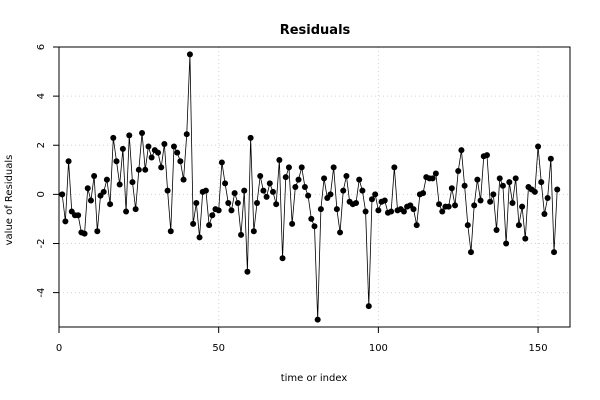 This screenshot has width=600, height=400. What do you see at coordinates (47, 171) in the screenshot?
I see `y-axis: -4 -2 0 2 4 6` at bounding box center [47, 171].